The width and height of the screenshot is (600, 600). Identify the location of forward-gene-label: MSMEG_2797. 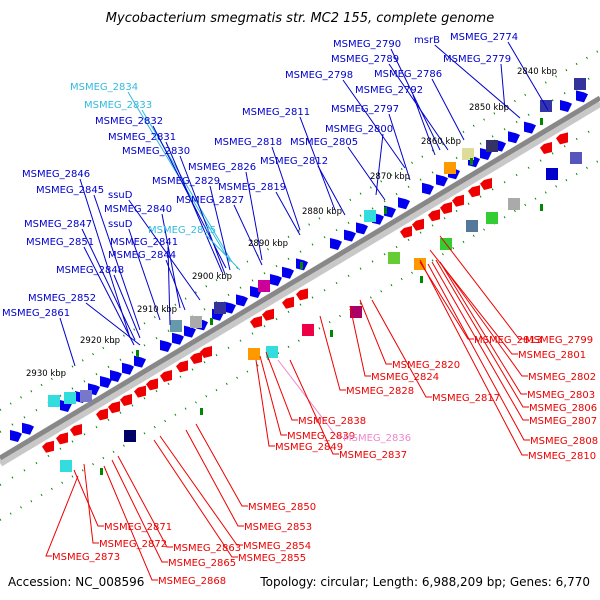
(365, 109).